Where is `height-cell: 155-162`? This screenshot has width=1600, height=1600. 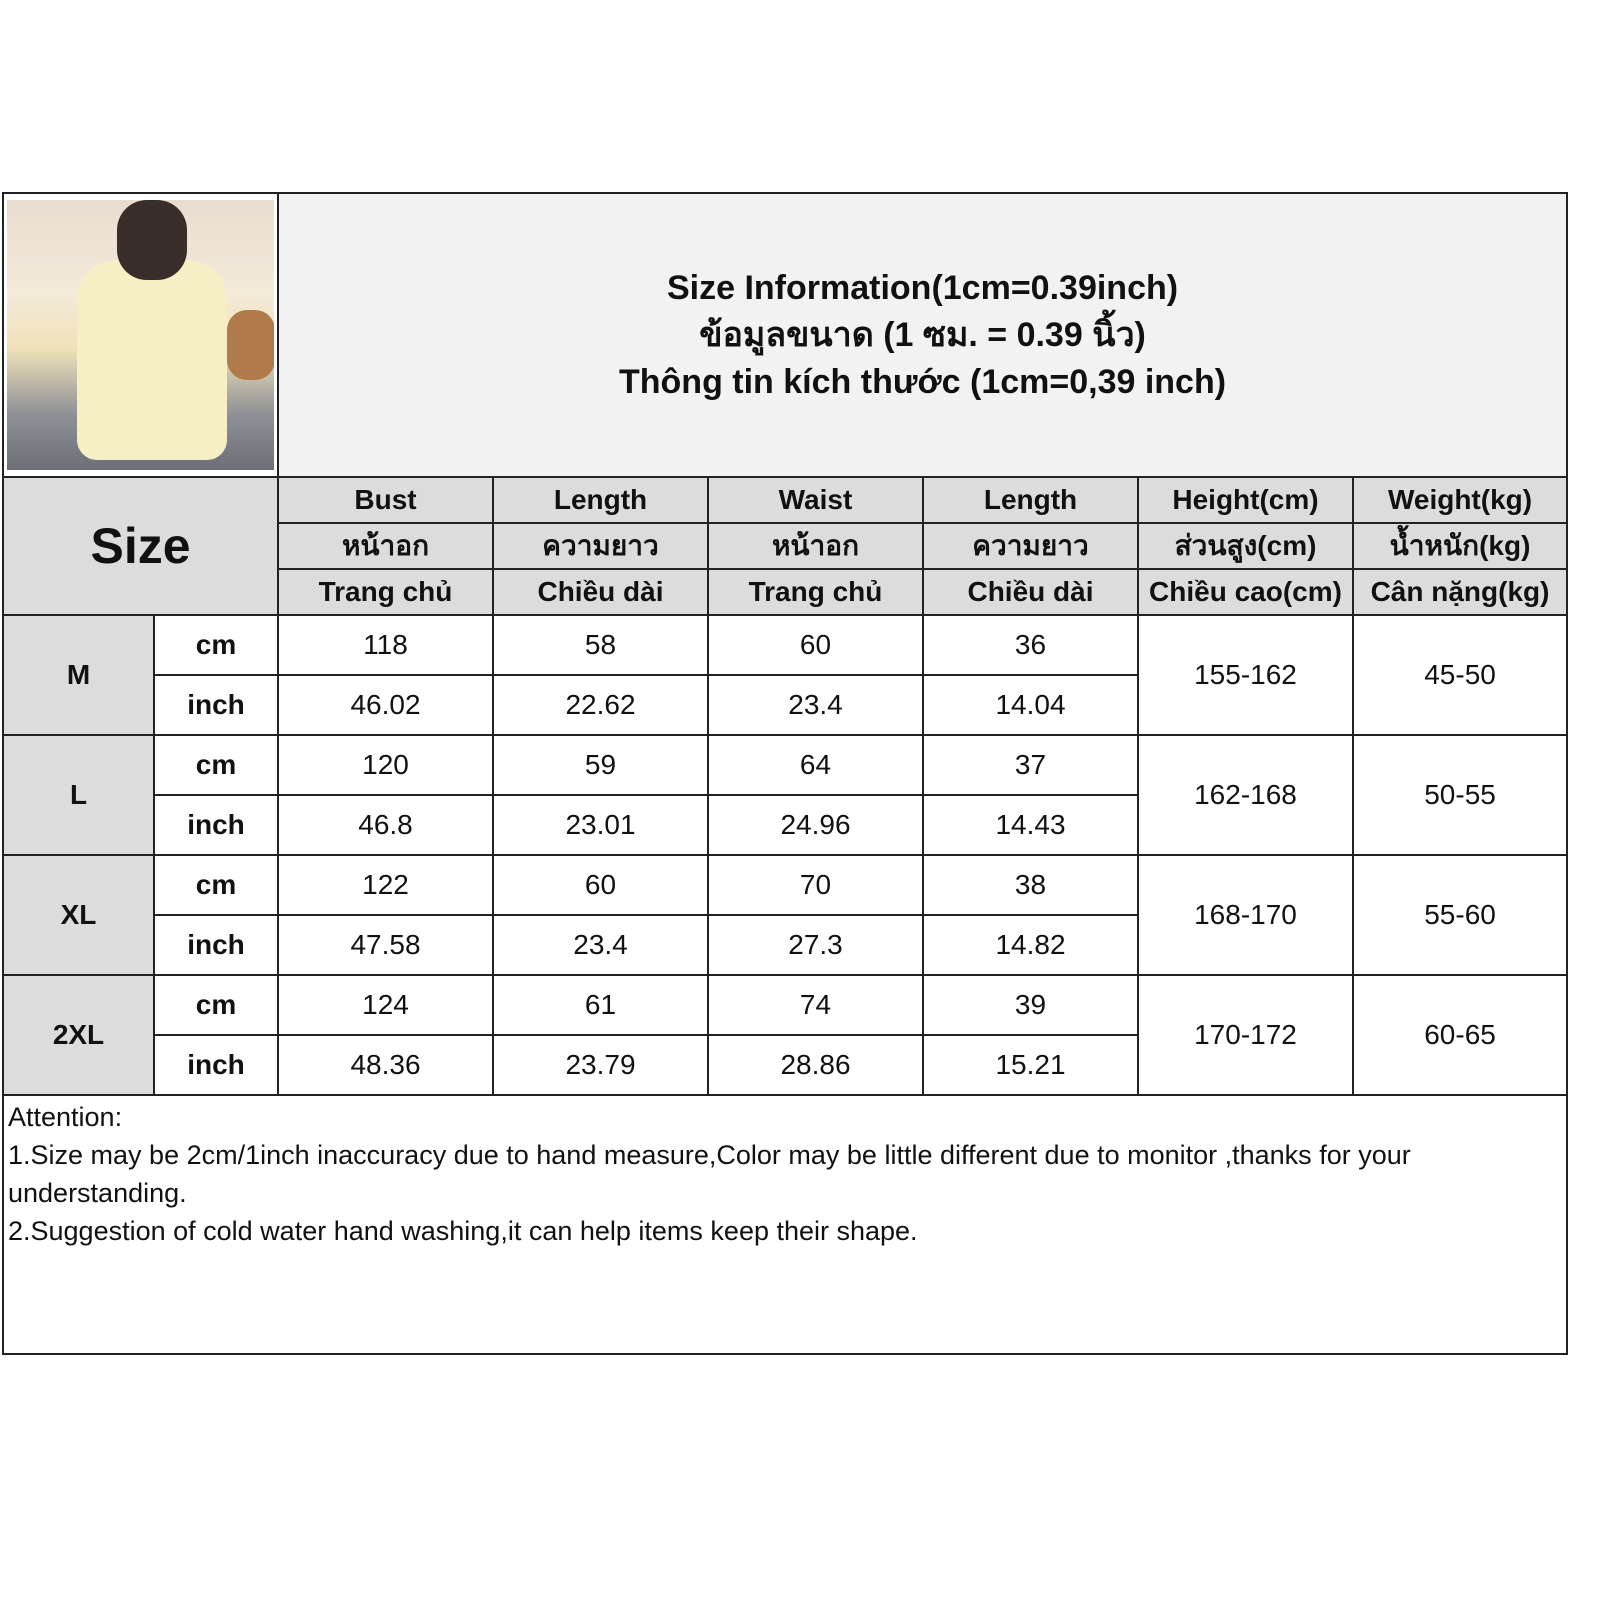 height-cell: 155-162 is located at coordinates (1245, 675).